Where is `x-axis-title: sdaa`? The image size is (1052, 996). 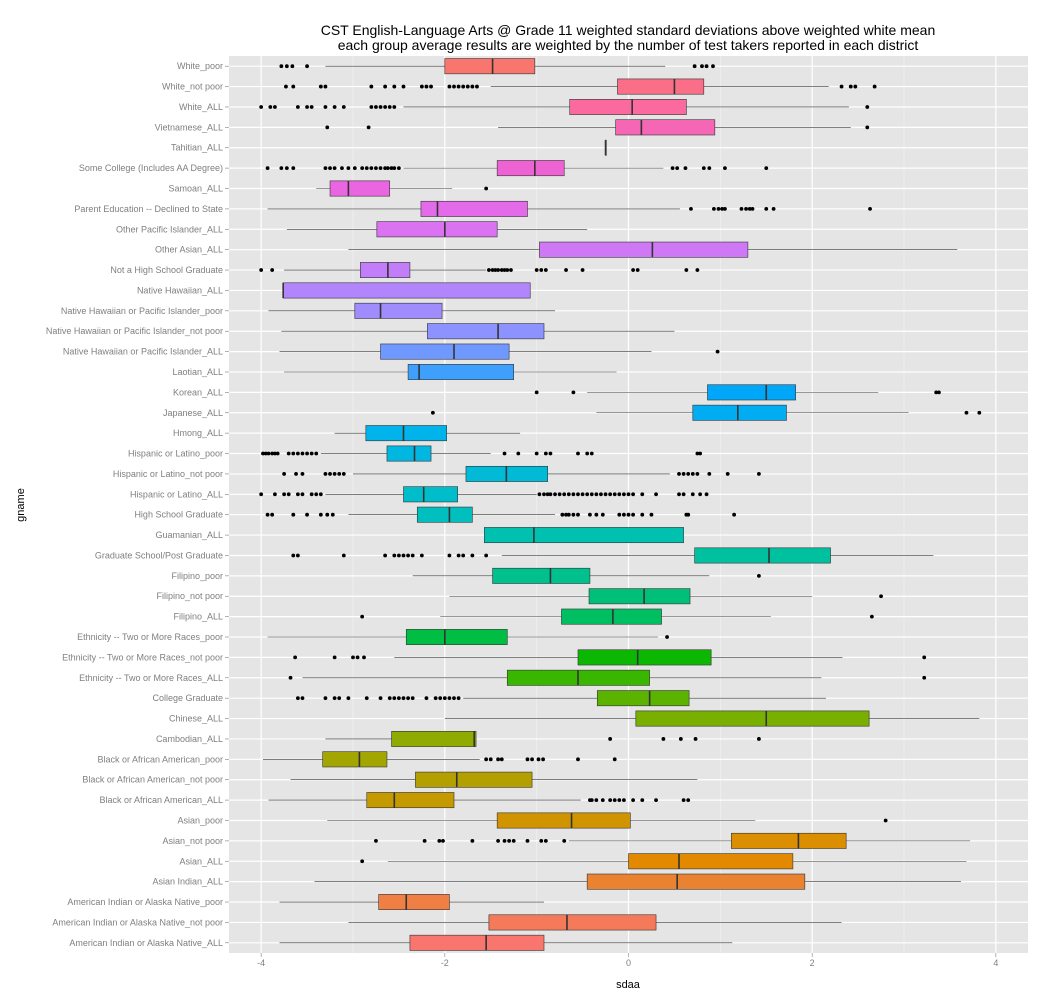 x-axis-title: sdaa is located at coordinates (628, 985).